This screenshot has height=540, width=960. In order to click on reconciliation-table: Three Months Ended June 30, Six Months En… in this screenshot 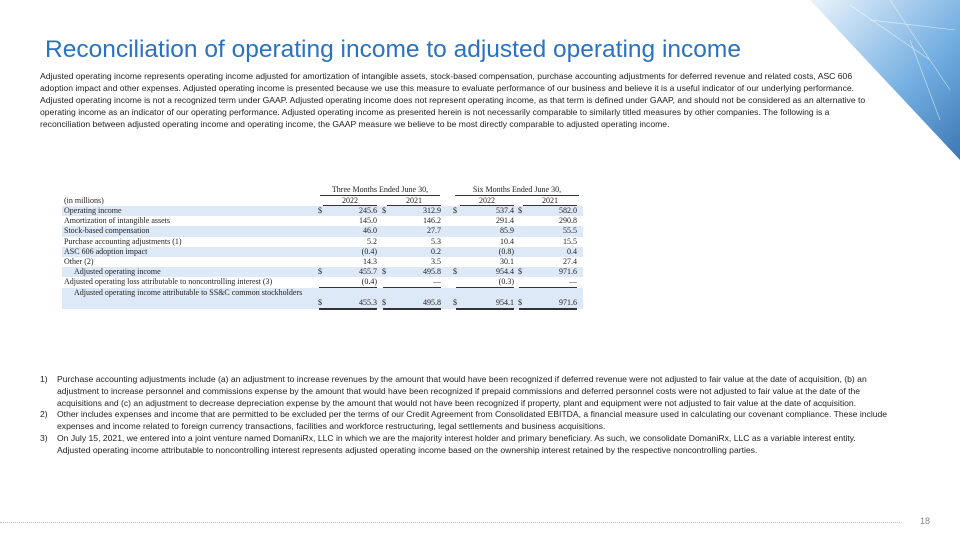, I will do `click(322, 249)`.